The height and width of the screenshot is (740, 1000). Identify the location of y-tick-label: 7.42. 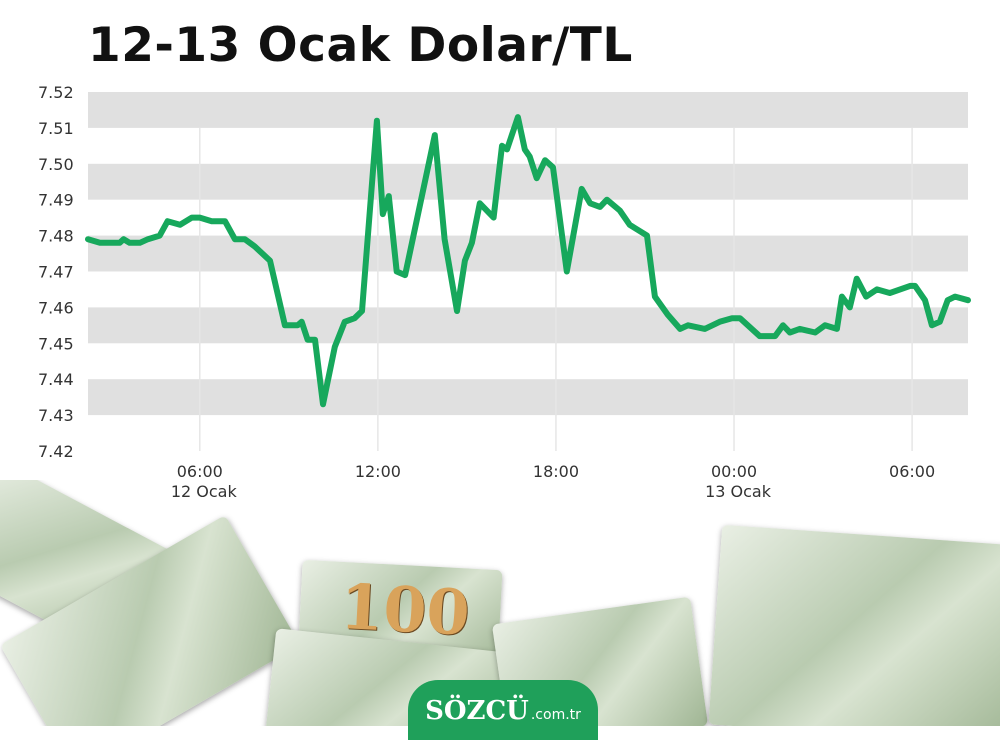
(56, 451).